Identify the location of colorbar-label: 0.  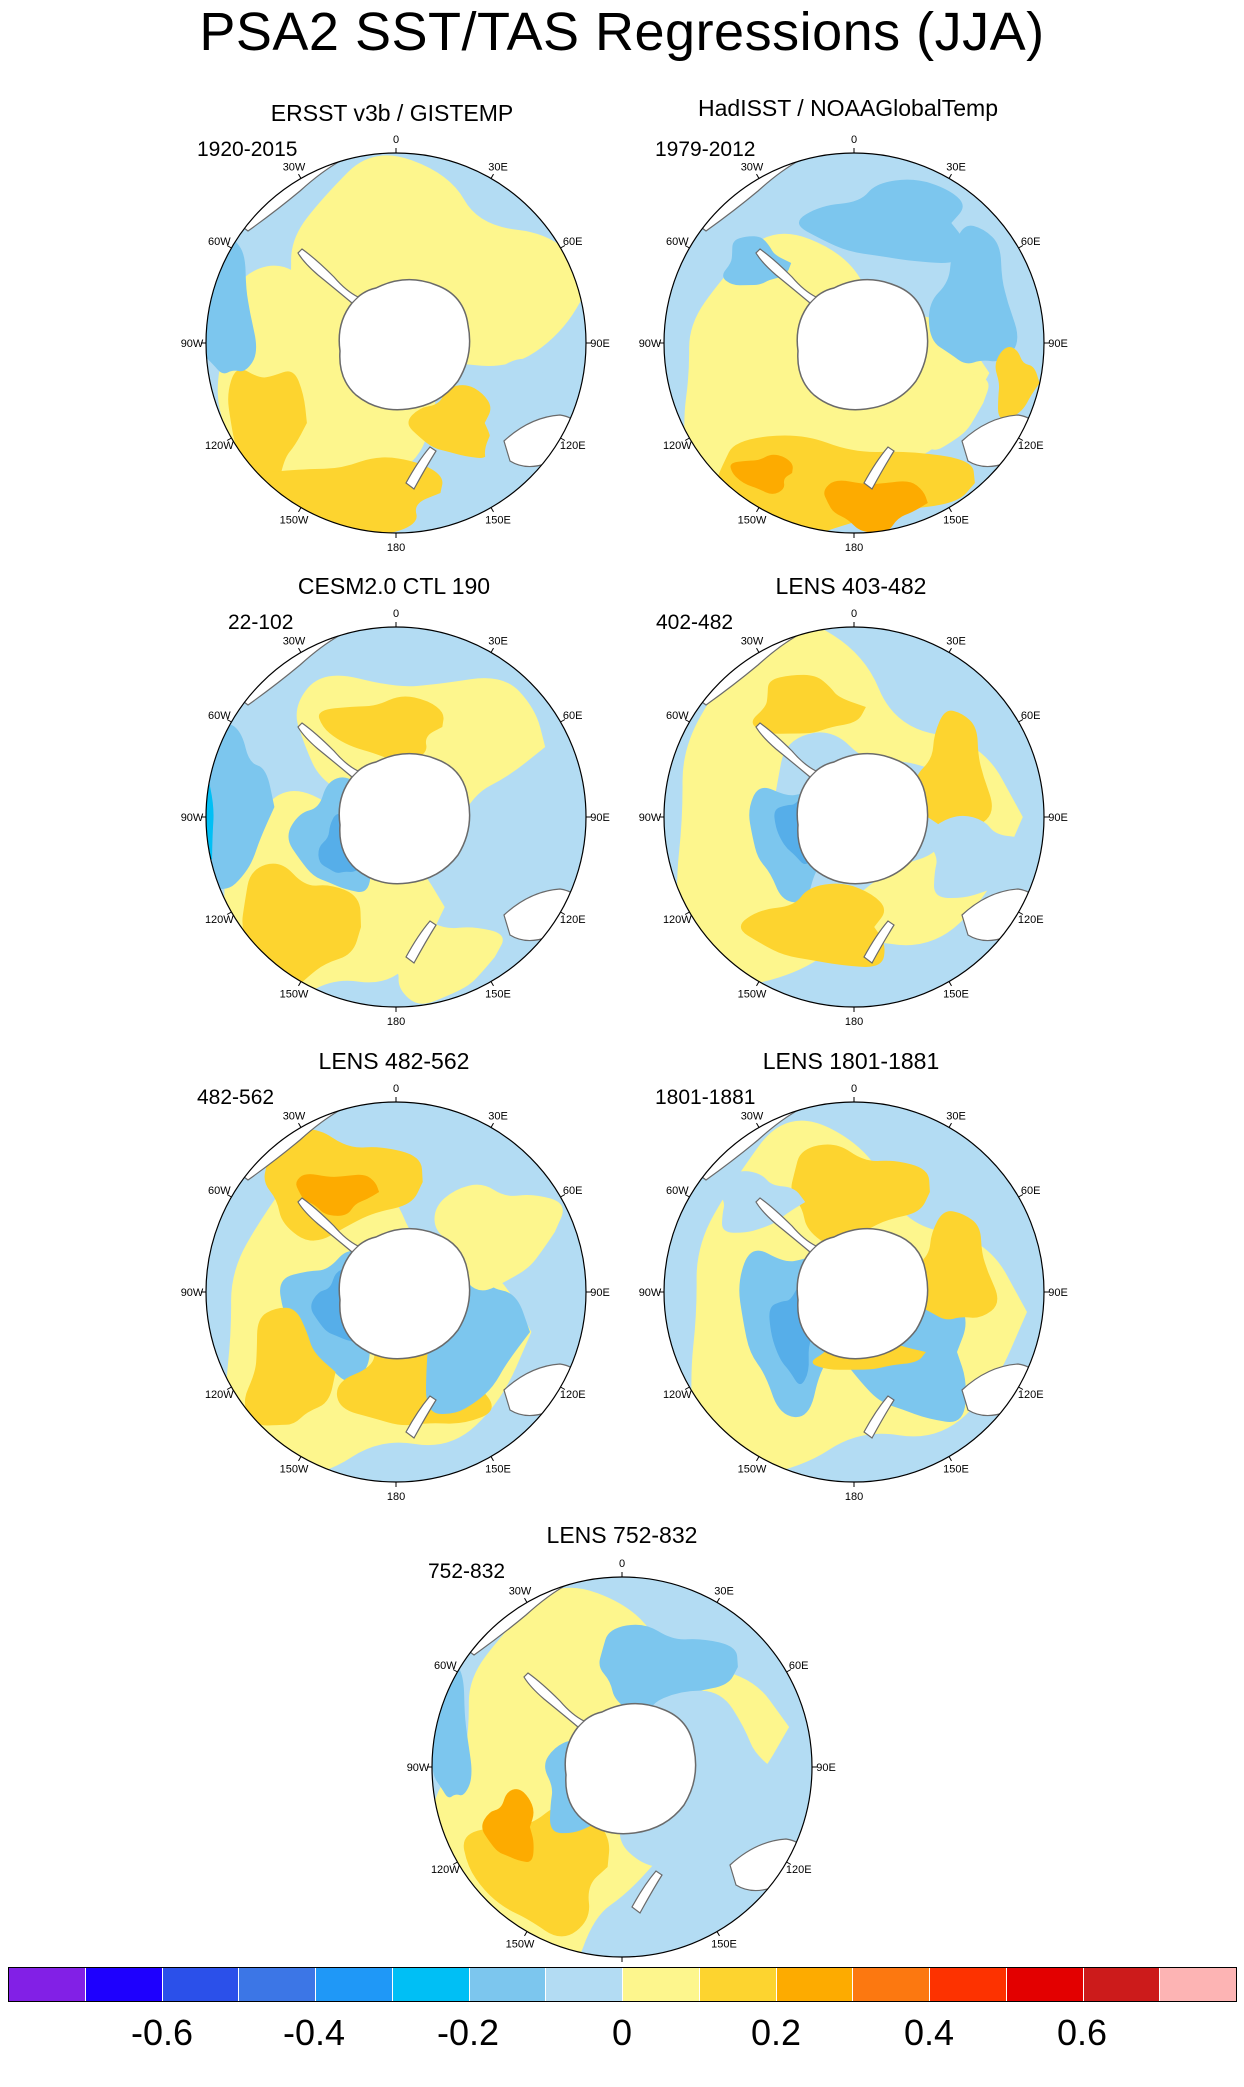
(622, 2032).